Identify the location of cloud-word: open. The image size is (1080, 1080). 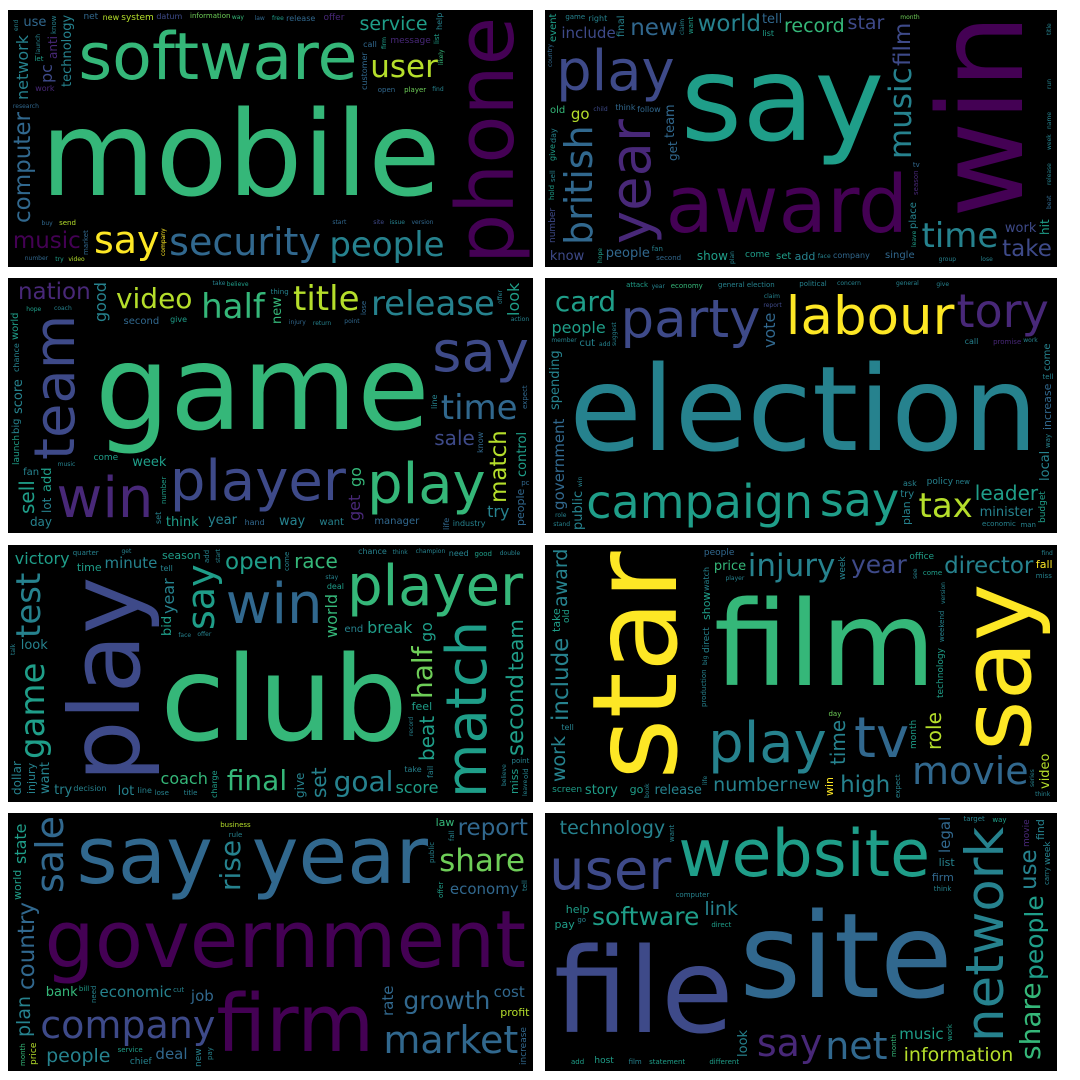
(254, 562).